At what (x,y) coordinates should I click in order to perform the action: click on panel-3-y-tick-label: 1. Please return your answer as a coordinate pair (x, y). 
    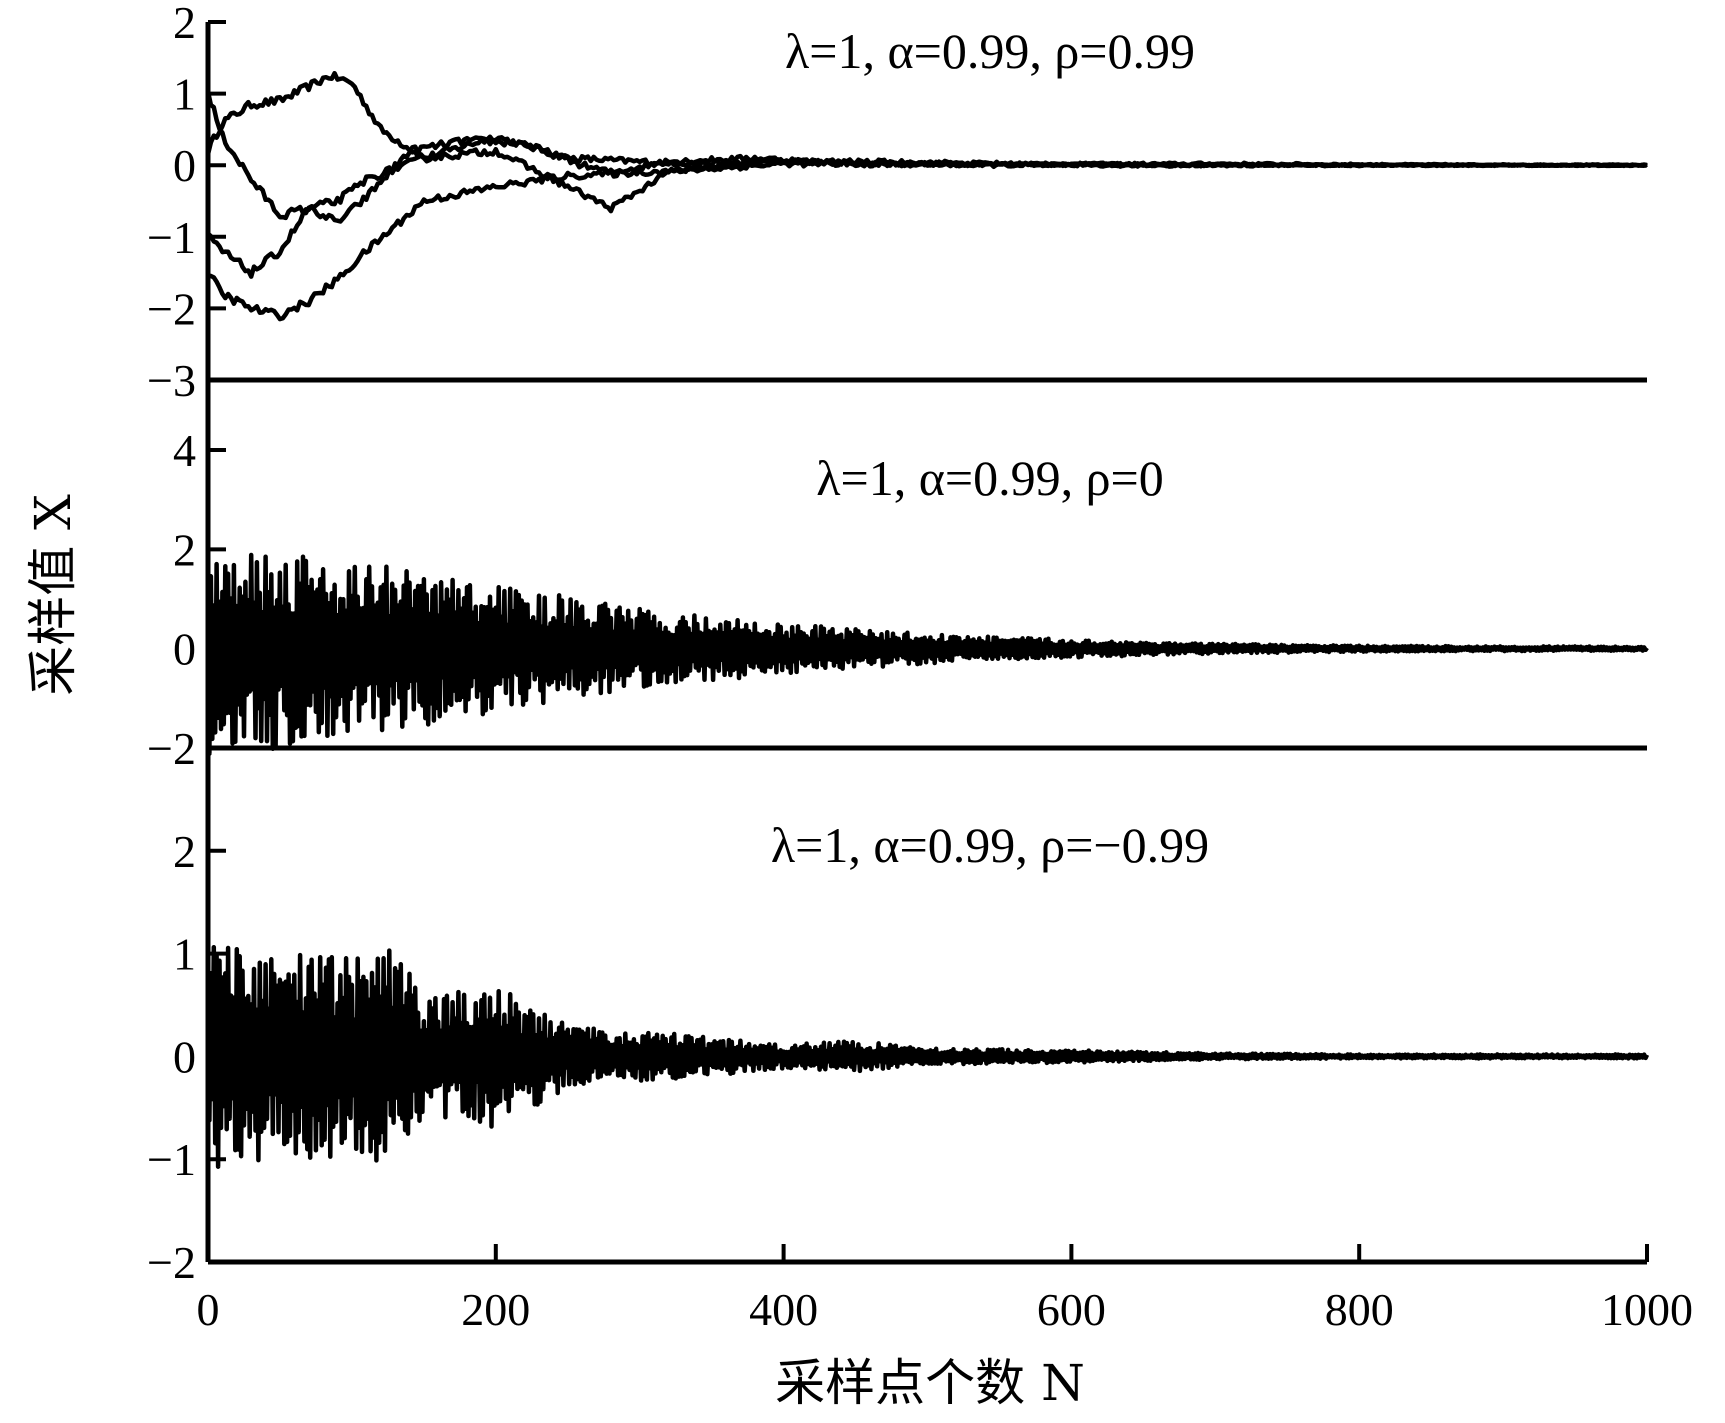
    Looking at the image, I should click on (184, 954).